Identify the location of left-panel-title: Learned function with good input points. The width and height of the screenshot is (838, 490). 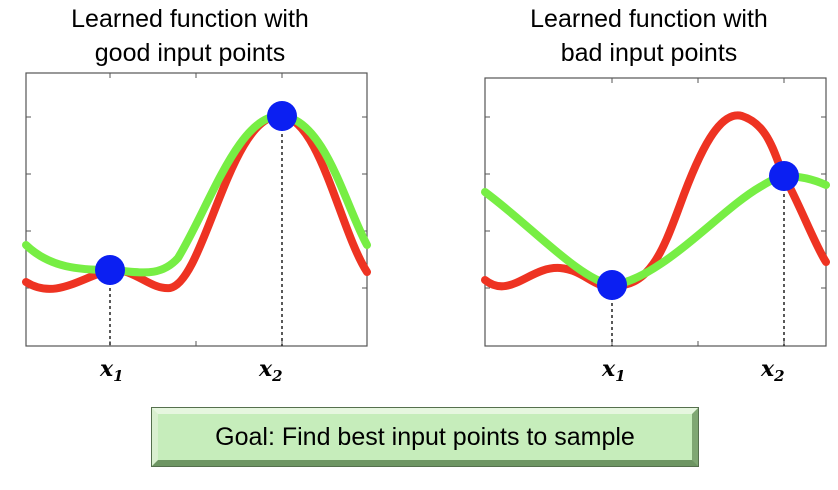
(190, 36).